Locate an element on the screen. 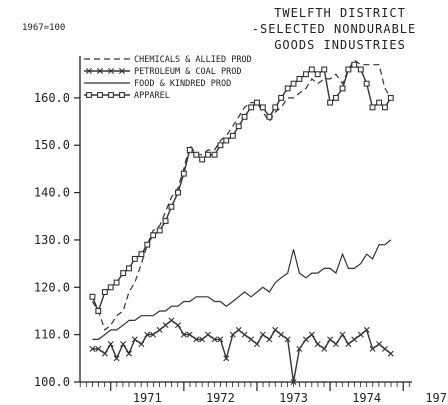 This screenshot has width=448, height=405. legend-label: FOOD & KINDRED PROD is located at coordinates (182, 84).